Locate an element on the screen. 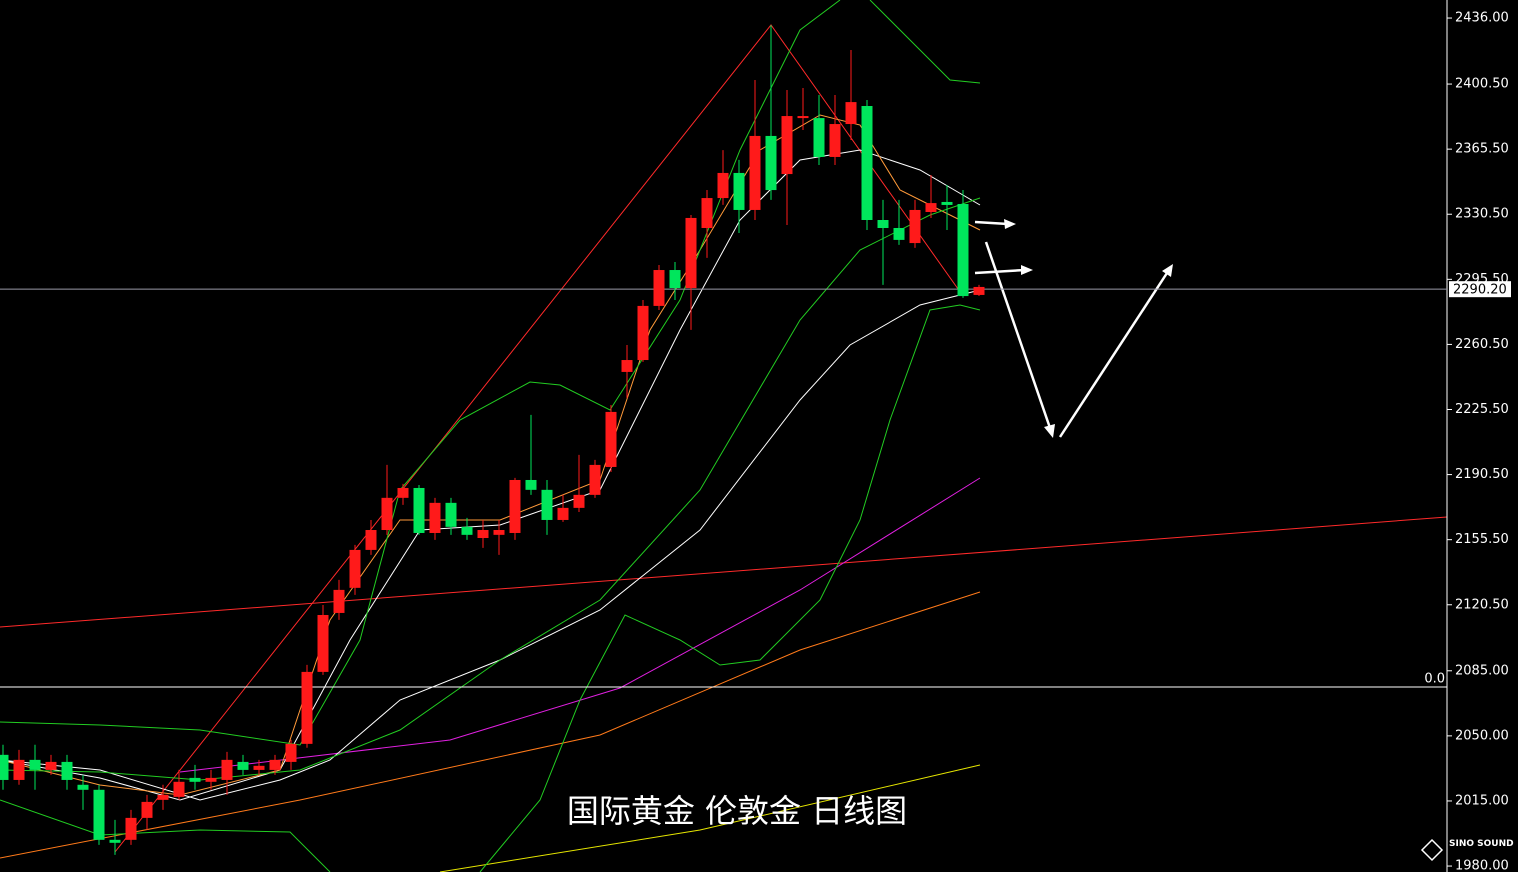 This screenshot has height=872, width=1518. y-tick-label: 2365.50 is located at coordinates (1482, 149).